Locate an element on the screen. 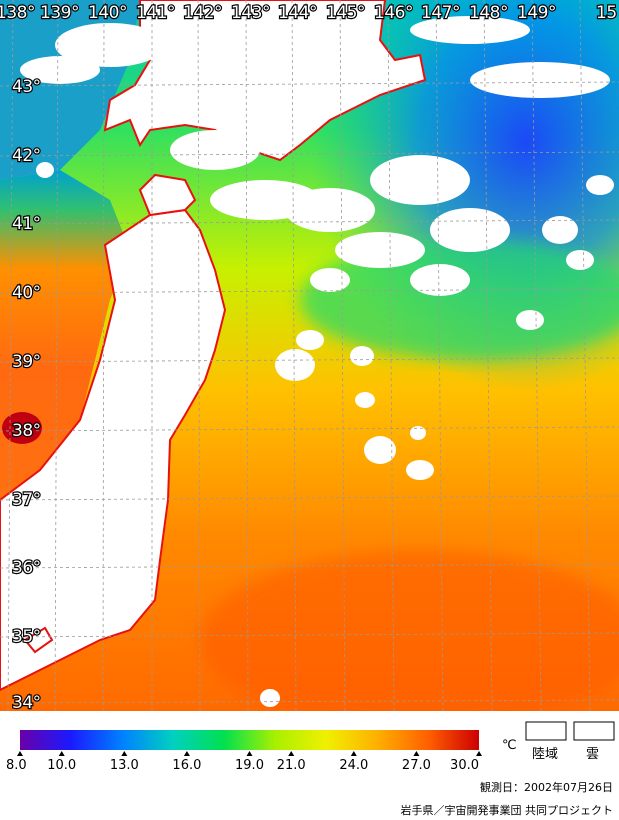 Image resolution: width=619 pixels, height=820 pixels. colorbar-ticks: 8.0 10.0 13.0 16.0 19.0 21.0 24.0 27.0 30.0 is located at coordinates (244, 762).